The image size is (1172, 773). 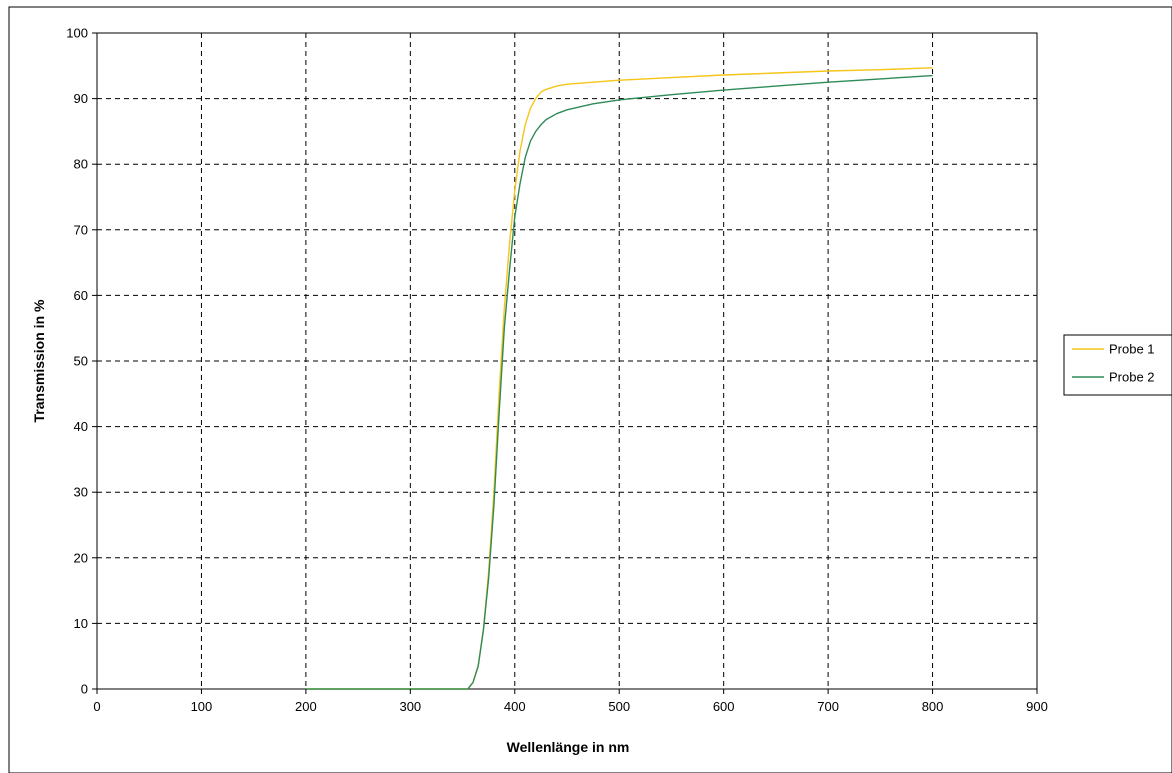 What do you see at coordinates (724, 706) in the screenshot?
I see `x-tick-label: 600` at bounding box center [724, 706].